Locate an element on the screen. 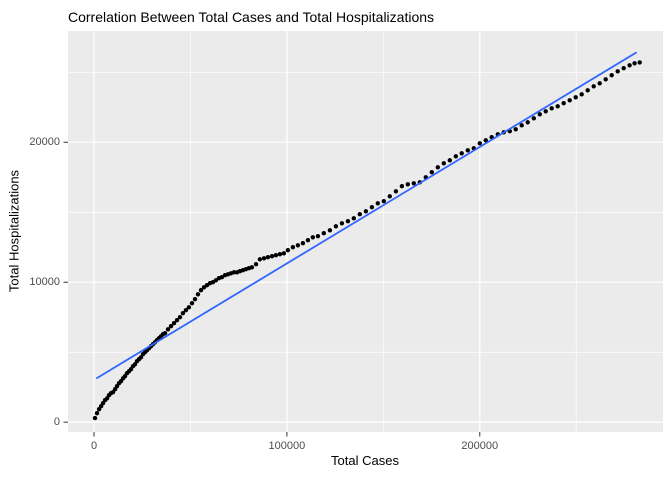 This screenshot has width=672, height=480. x-tick-label: 0 is located at coordinates (94, 446).